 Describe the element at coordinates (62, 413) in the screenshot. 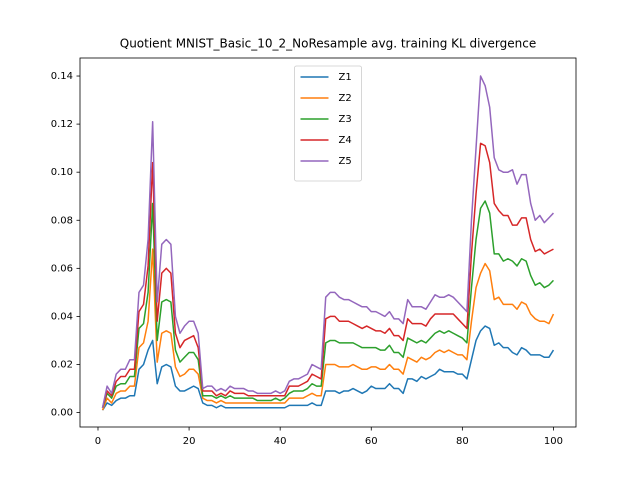

I see `y-tick-label: 0.00` at that location.